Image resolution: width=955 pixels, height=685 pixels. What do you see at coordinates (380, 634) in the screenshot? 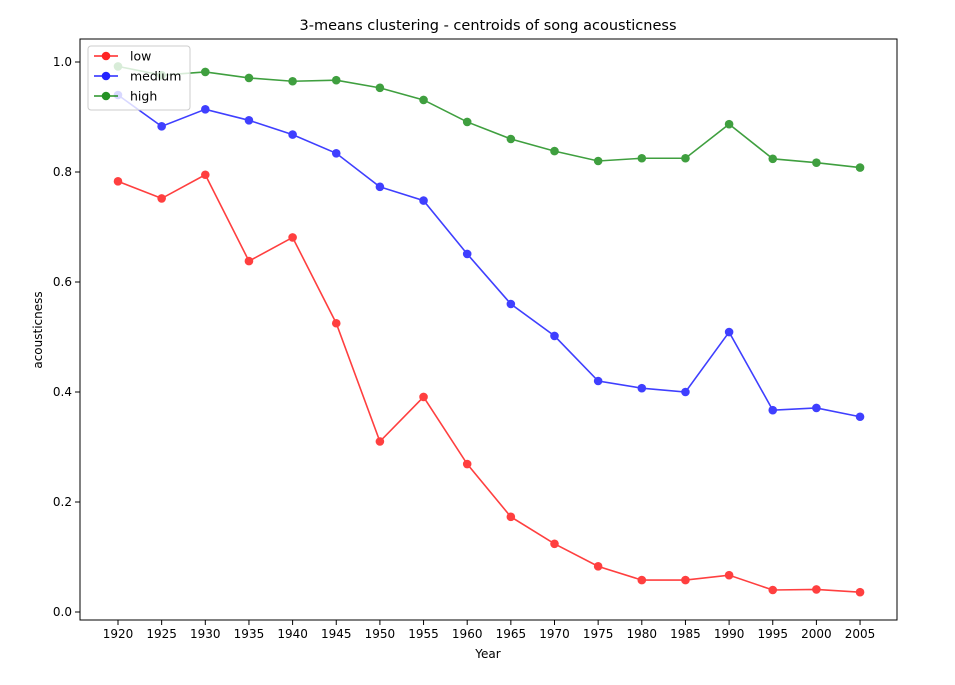
I see `x-tick-label: 1950` at bounding box center [380, 634].